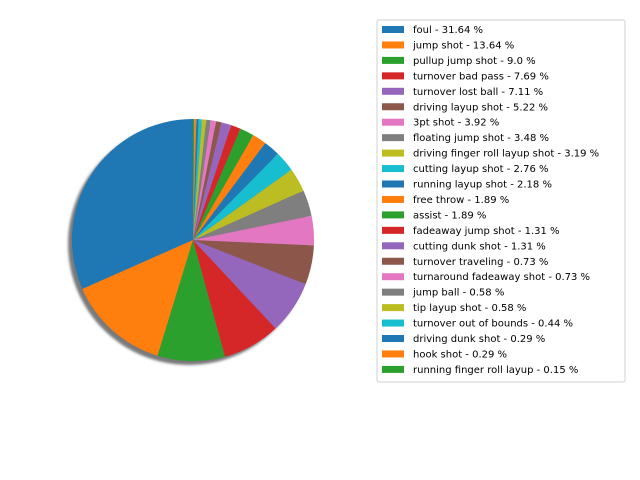 The height and width of the screenshot is (480, 640). What do you see at coordinates (449, 215) in the screenshot?
I see `legend-label-12: assist - 1.89 %` at bounding box center [449, 215].